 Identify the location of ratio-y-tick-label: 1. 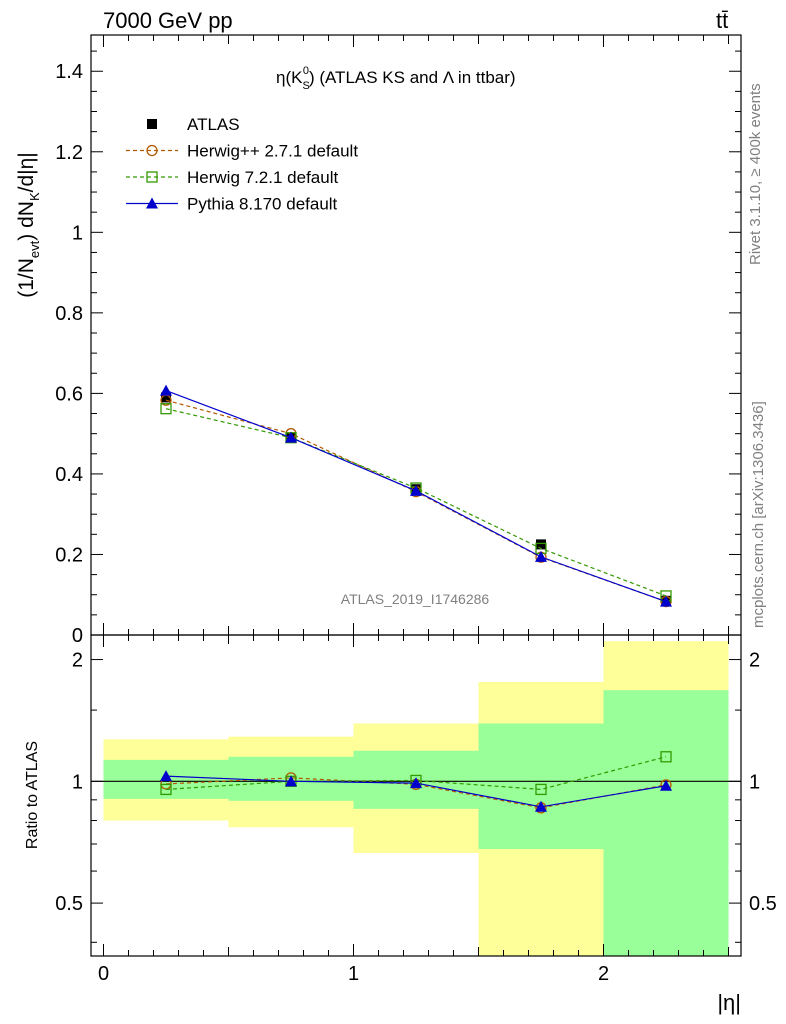
(77, 782).